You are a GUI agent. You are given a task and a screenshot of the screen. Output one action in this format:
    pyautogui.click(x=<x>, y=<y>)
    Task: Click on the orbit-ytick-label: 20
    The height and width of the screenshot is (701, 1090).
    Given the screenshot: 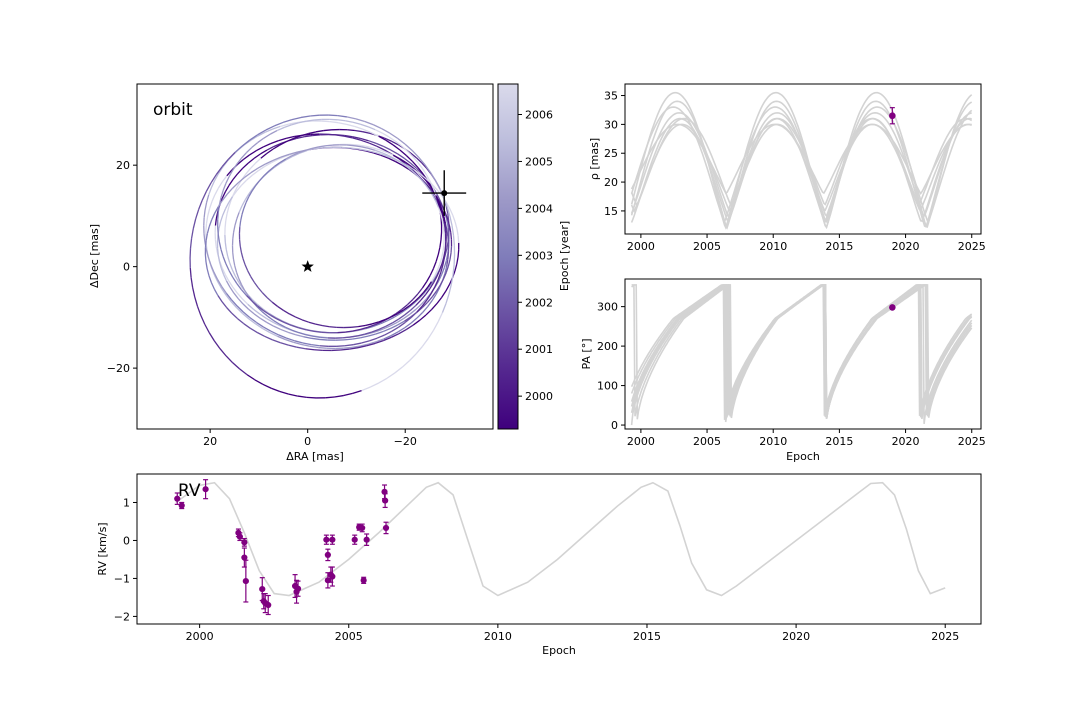 What is the action you would take?
    pyautogui.click(x=123, y=165)
    